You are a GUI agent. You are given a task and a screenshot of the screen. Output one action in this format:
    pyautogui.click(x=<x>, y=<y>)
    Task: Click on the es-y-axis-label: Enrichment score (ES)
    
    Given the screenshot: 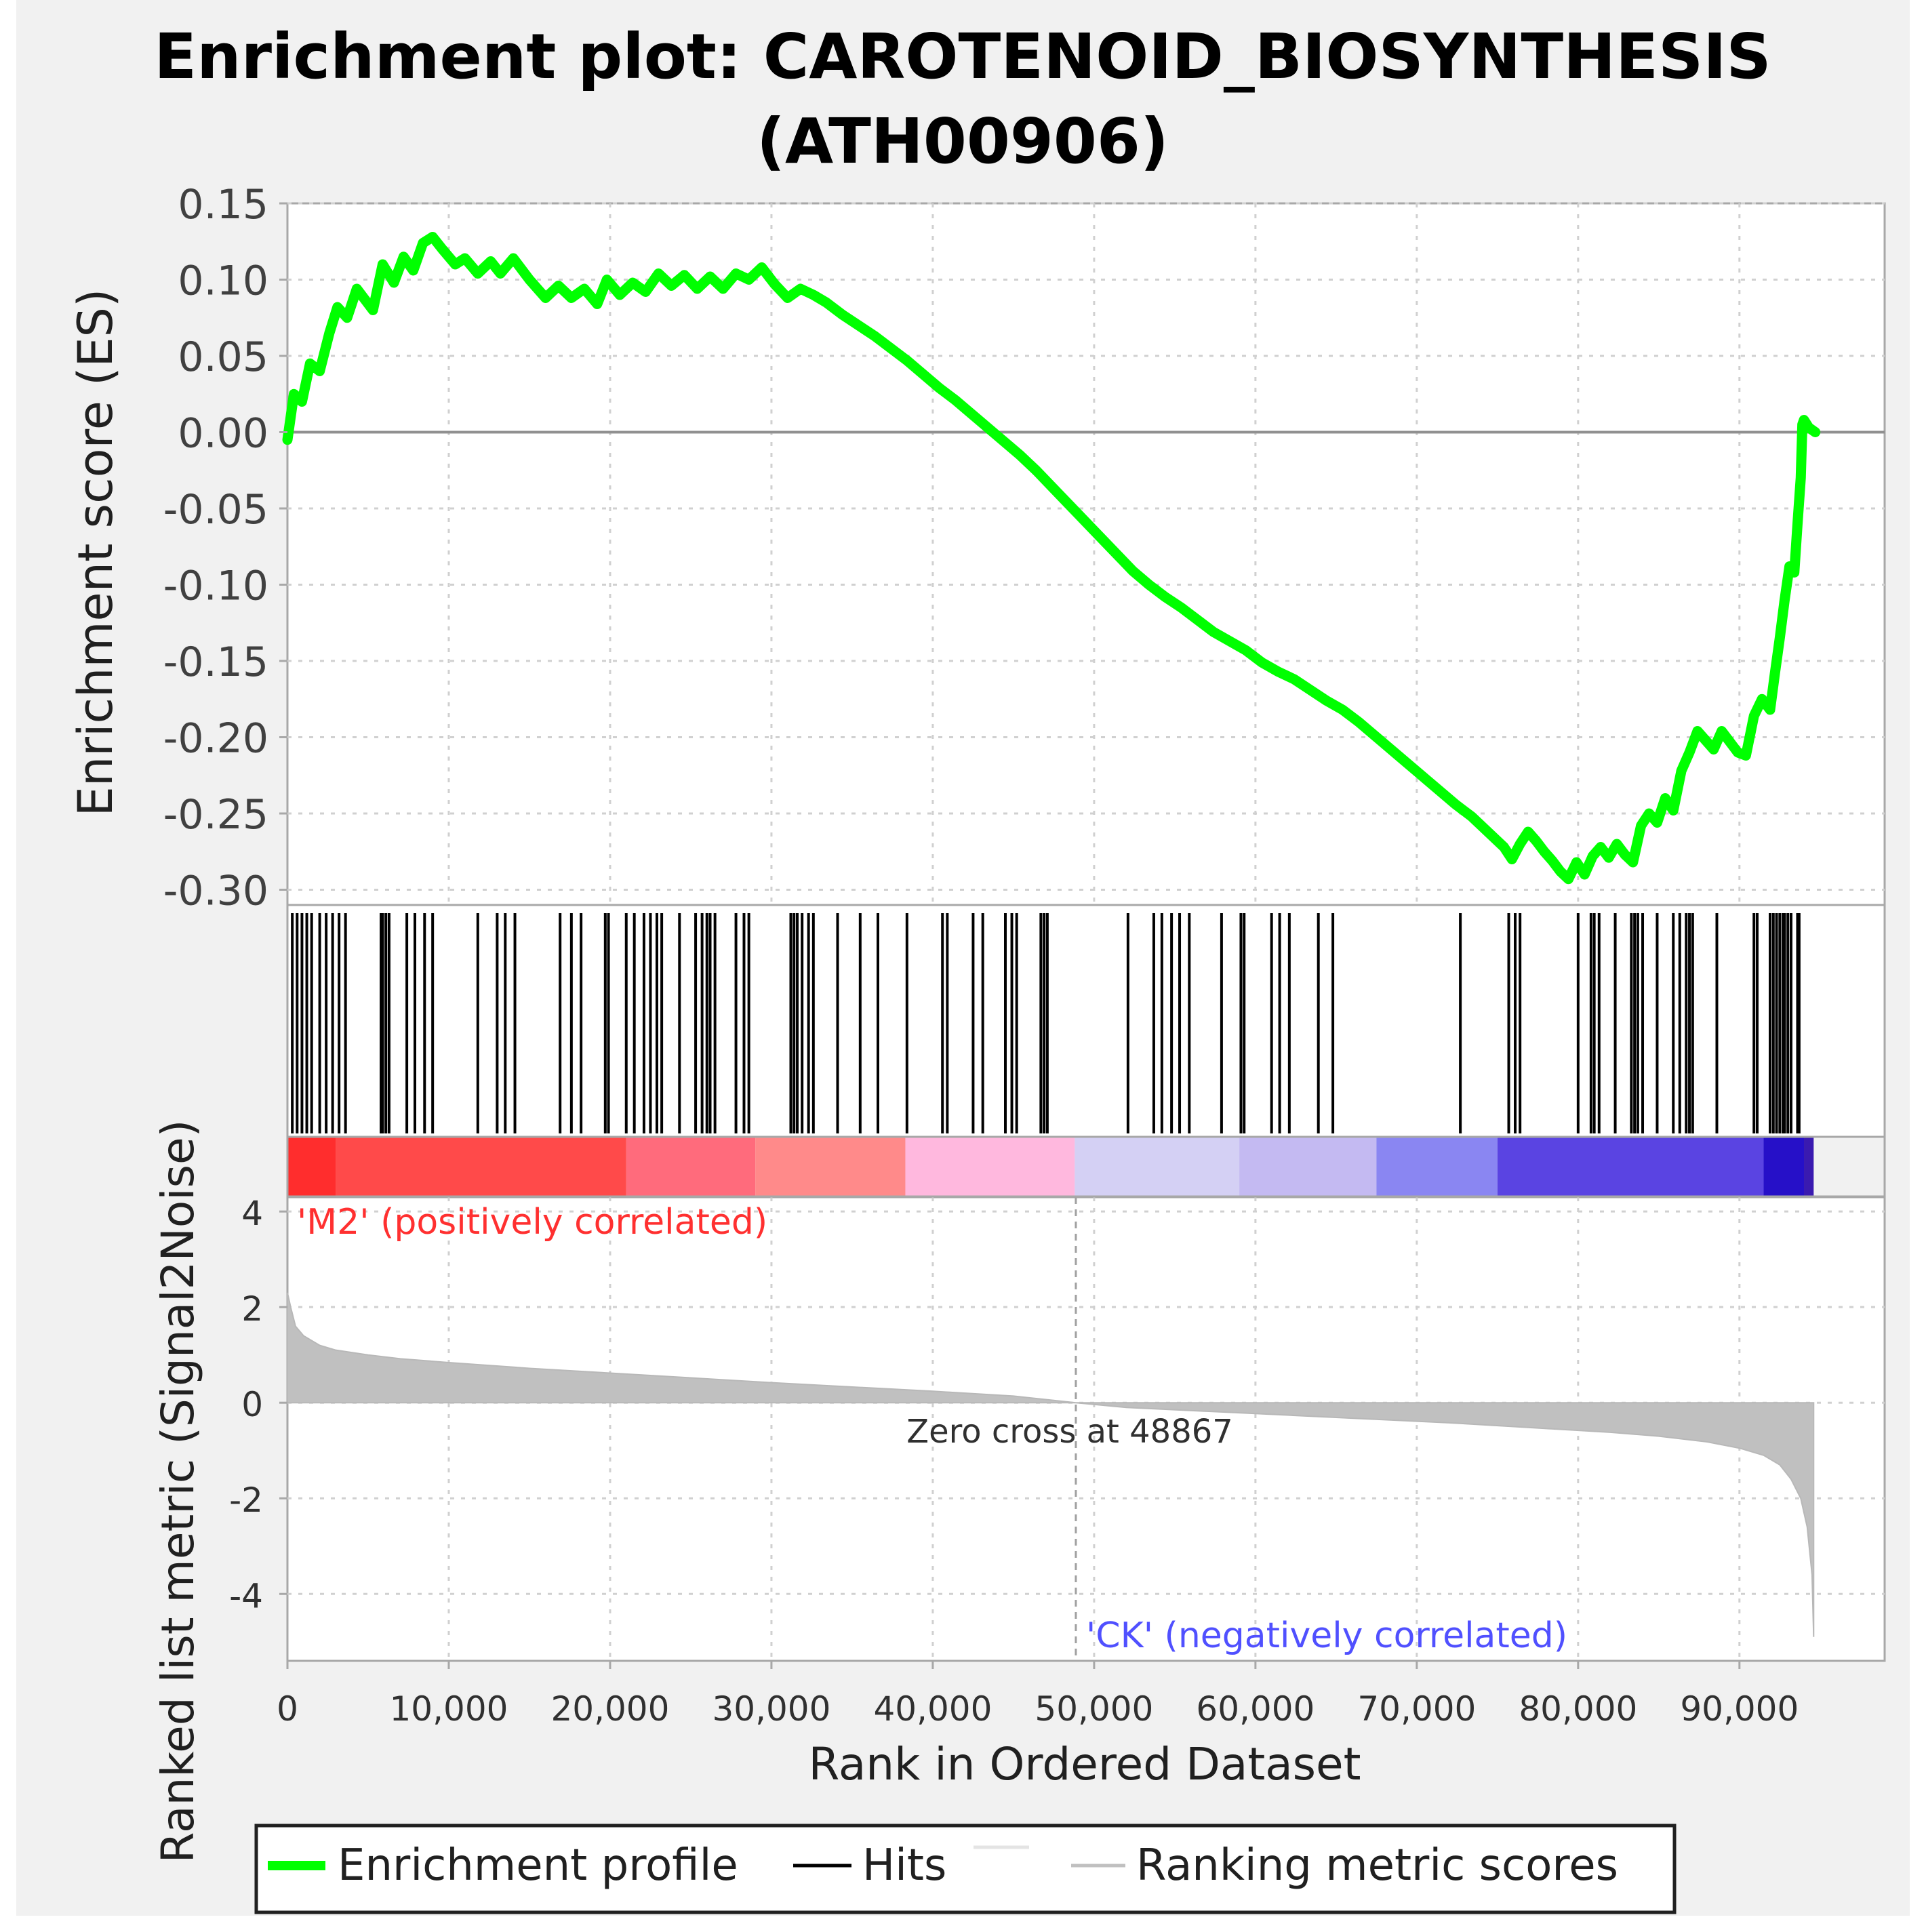 What is the action you would take?
    pyautogui.click(x=95, y=553)
    